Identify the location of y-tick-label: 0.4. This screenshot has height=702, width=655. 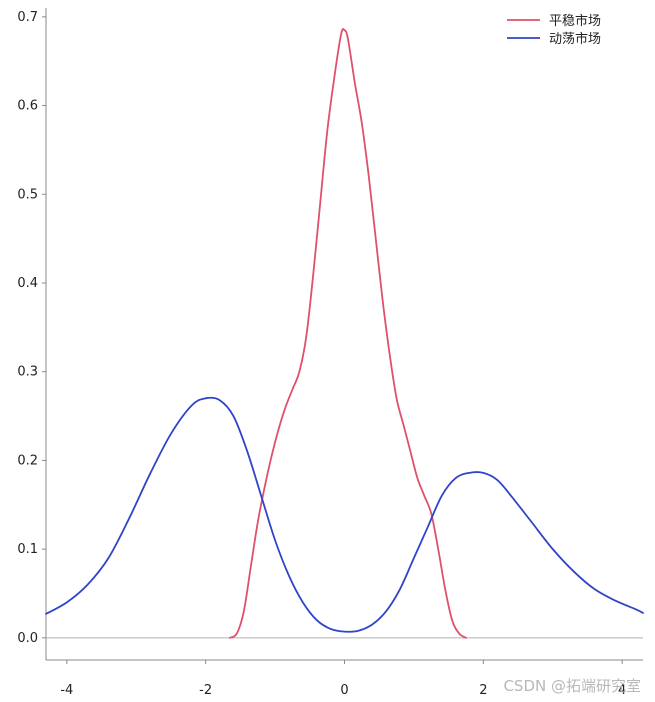
(27, 283).